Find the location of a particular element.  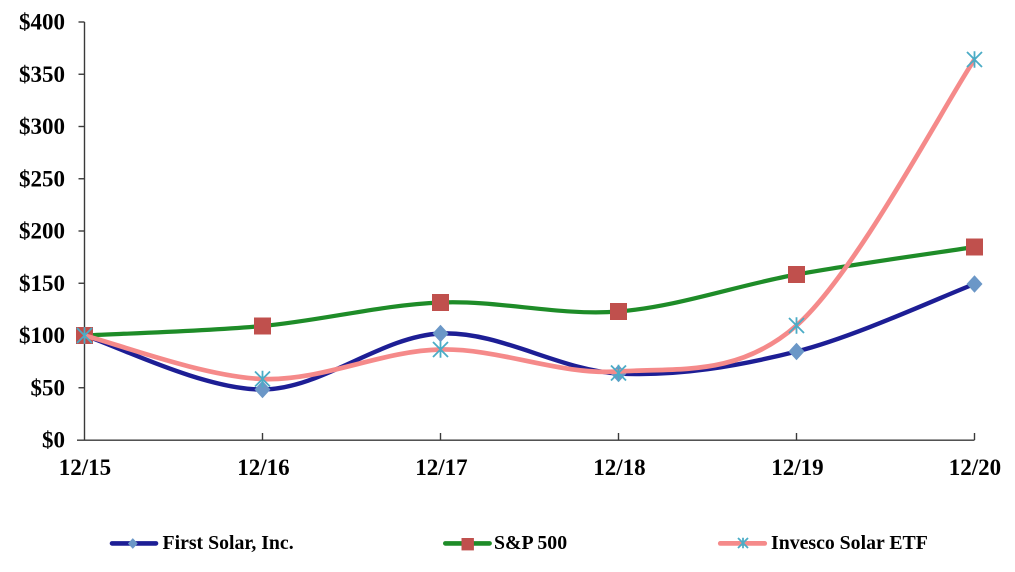

svg-text: 12/16 is located at coordinates (263, 467).